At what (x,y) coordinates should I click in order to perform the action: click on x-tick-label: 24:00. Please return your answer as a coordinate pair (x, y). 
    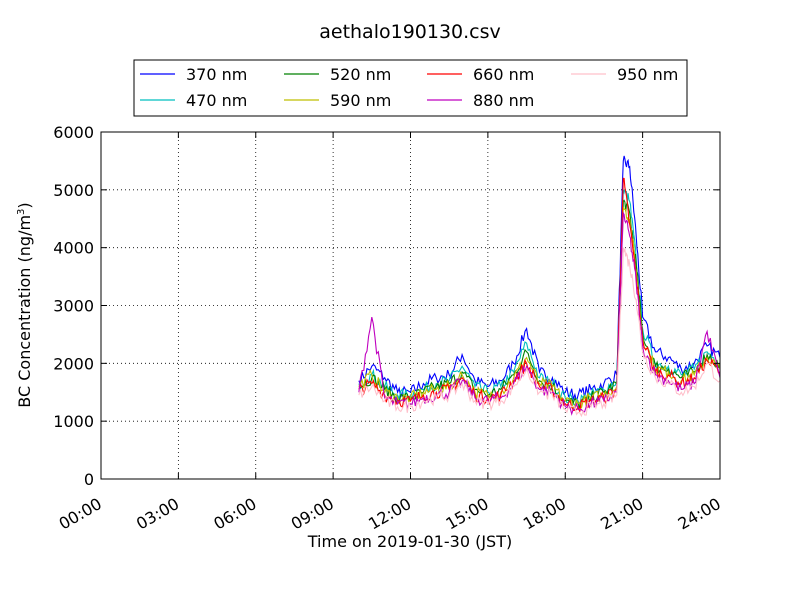
    Looking at the image, I should click on (699, 514).